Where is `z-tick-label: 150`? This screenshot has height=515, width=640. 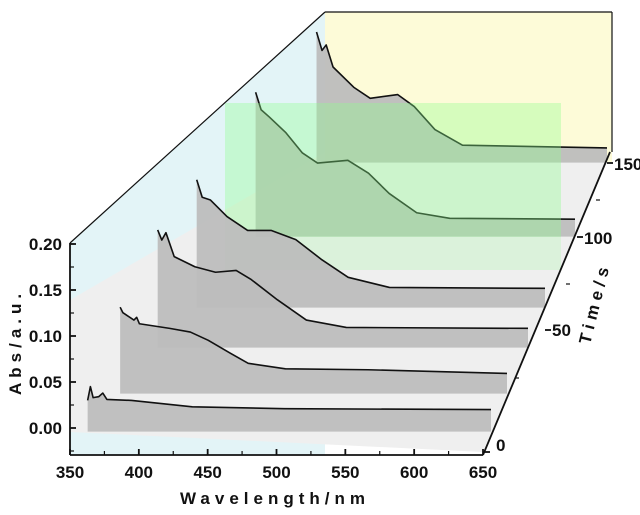 z-tick-label: 150 is located at coordinates (627, 164).